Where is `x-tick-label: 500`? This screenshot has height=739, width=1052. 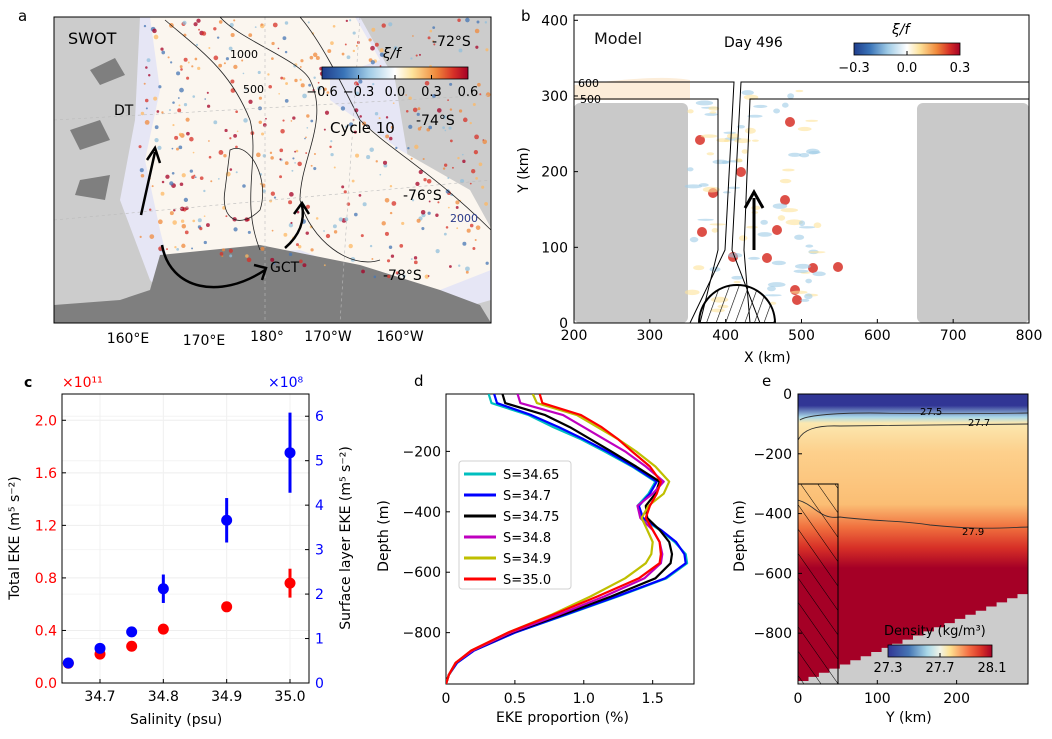 x-tick-label: 500 is located at coordinates (801, 336).